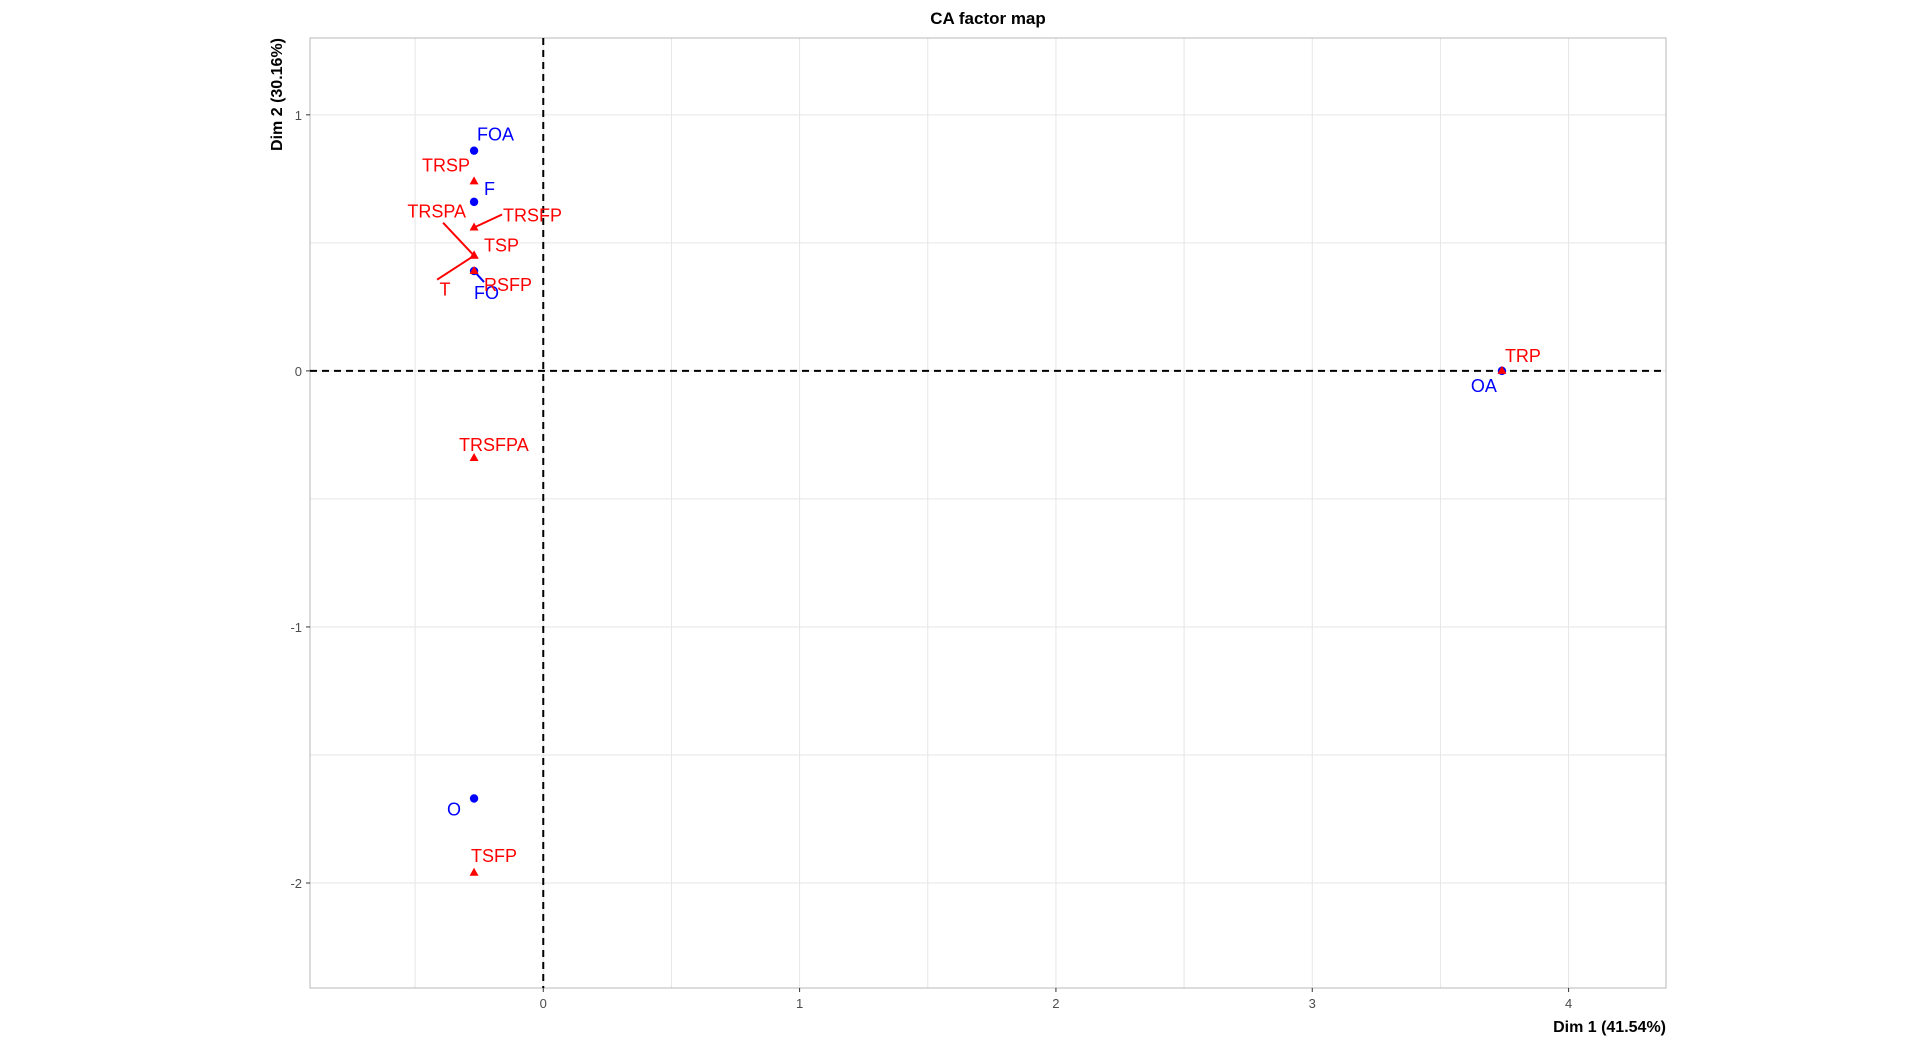 This screenshot has height=1038, width=1920. I want to click on label-tsfp: TSFP, so click(494, 856).